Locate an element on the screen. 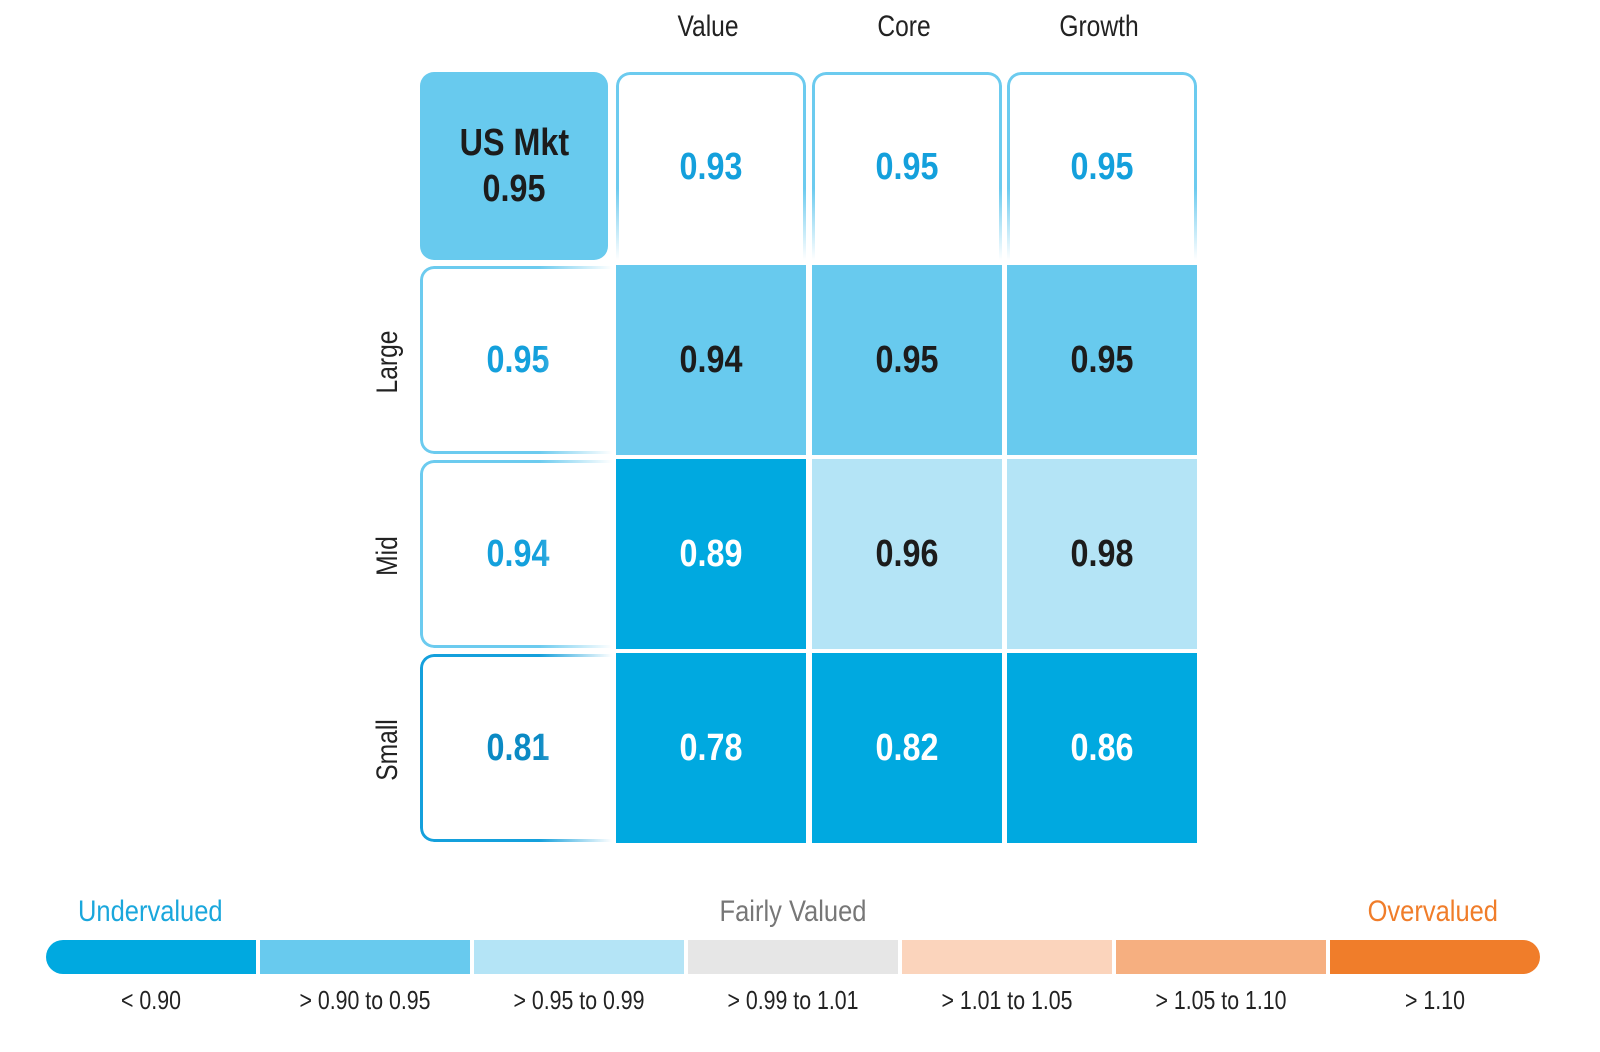 The height and width of the screenshot is (1052, 1600). legend-fairly-valued-label: Fairly Valued is located at coordinates (793, 911).